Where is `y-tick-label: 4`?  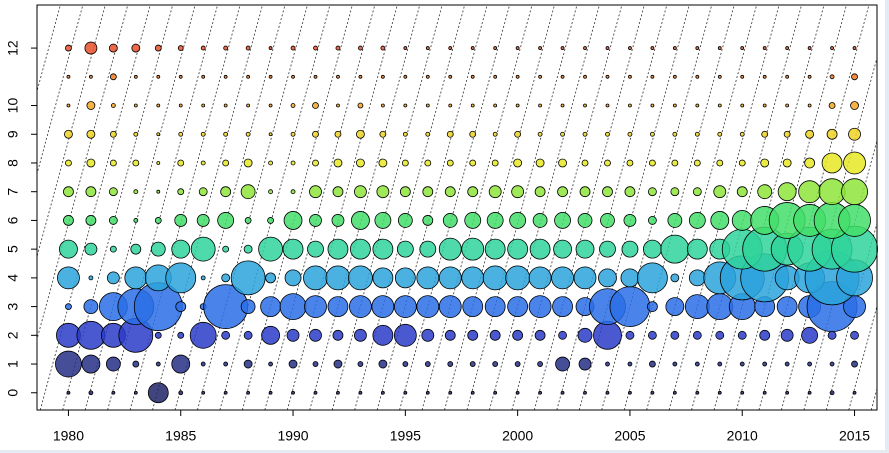
y-tick-label: 4 is located at coordinates (13, 278).